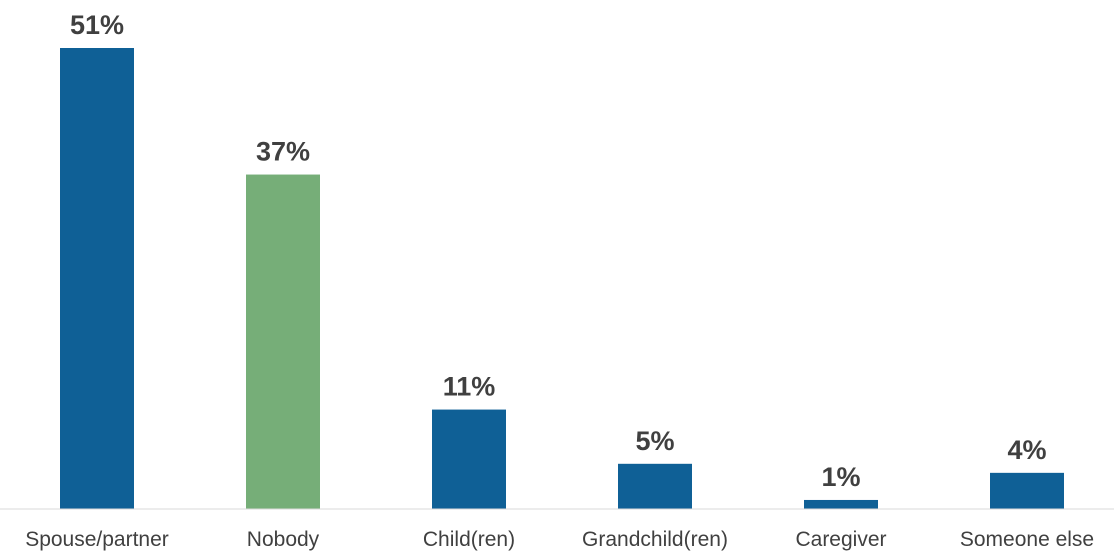  I want to click on value-label: 5%, so click(654, 441).